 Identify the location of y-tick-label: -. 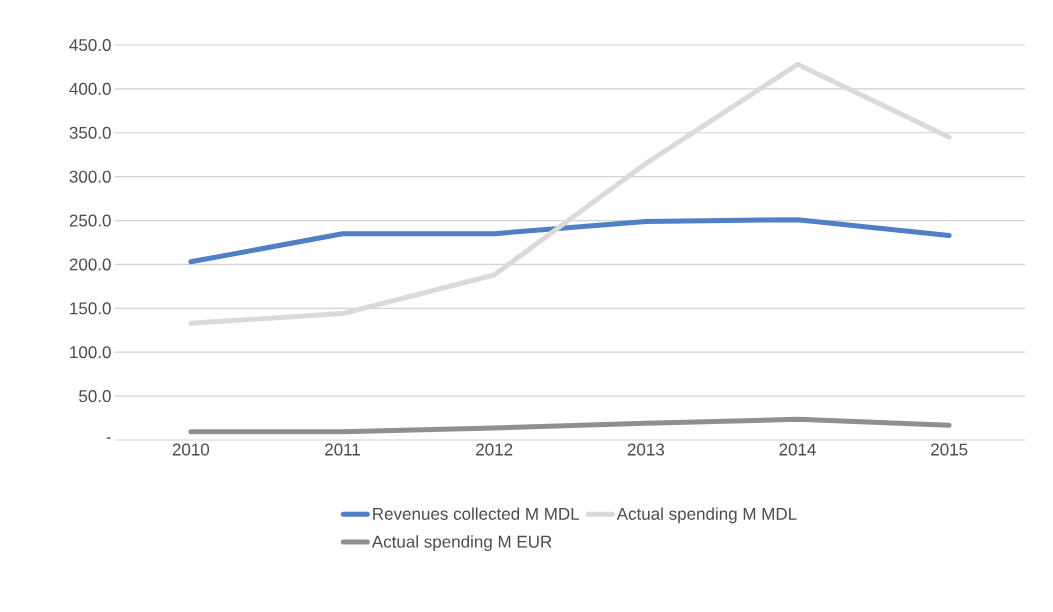
(108, 438).